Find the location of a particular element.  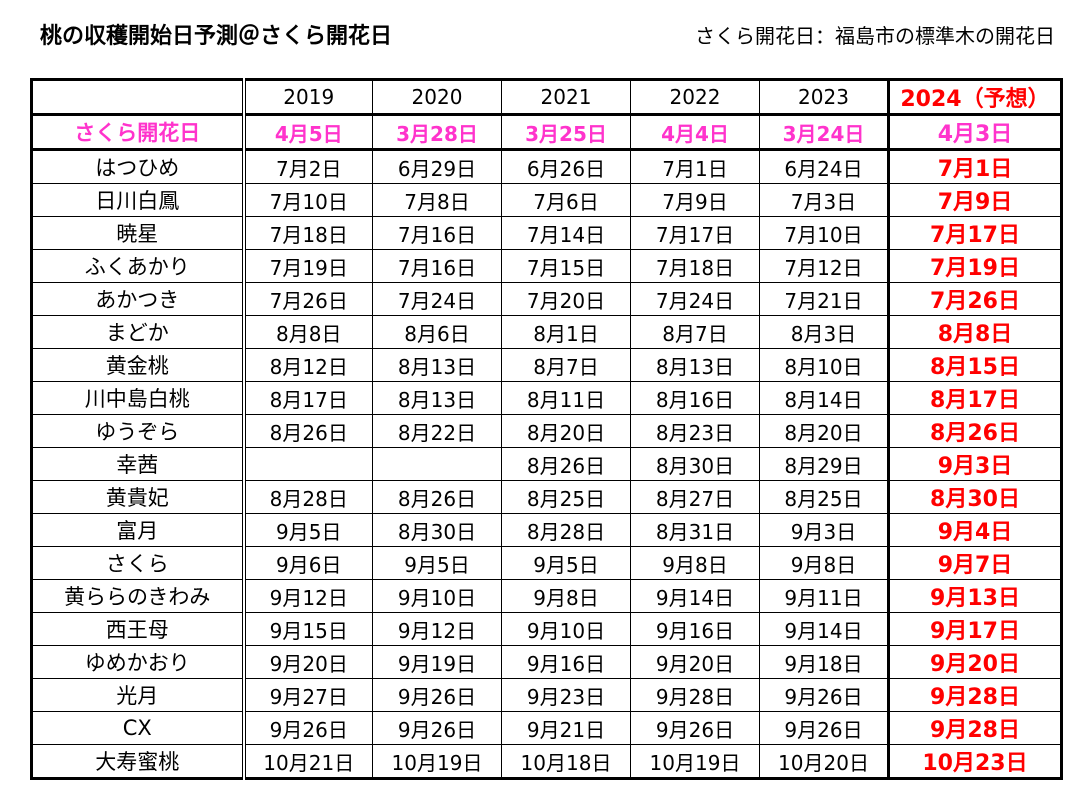

prediction-cell: 9月13日 is located at coordinates (974, 596).